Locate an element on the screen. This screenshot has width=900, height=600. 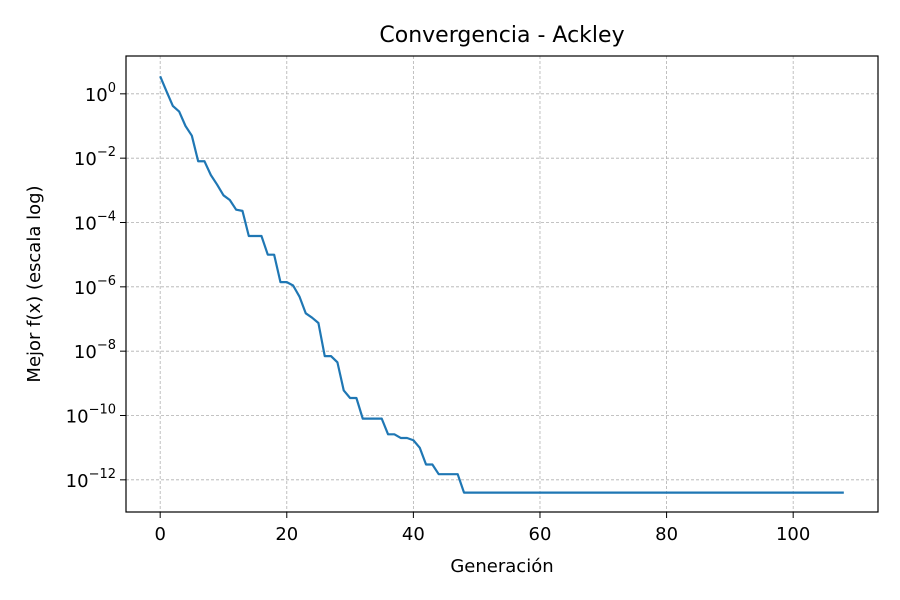
y-tick-label: 10⁻¹⁰ is located at coordinates (91, 414).